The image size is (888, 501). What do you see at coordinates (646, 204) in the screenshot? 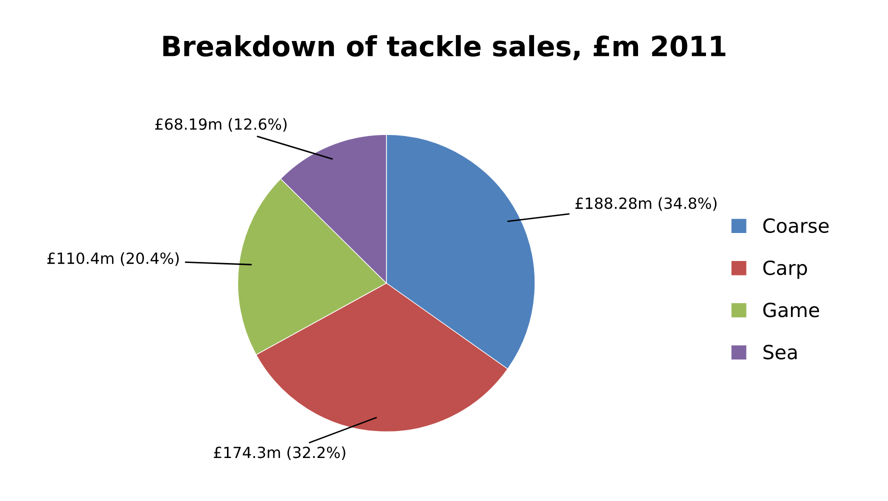
I see `data-label: £188.28m (34.8%)` at bounding box center [646, 204].